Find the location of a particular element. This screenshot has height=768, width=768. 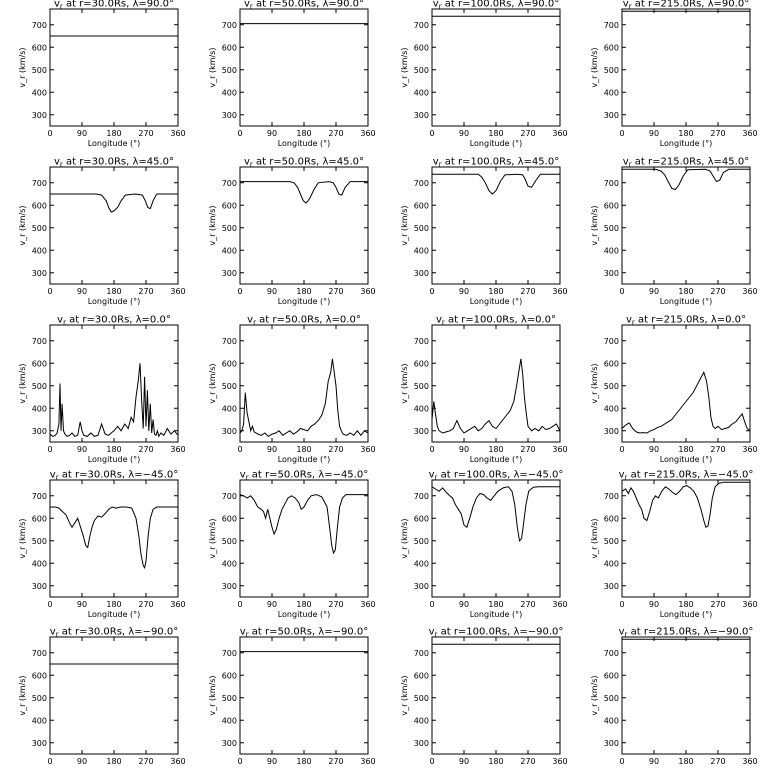

panel-title: vr at r=50.0Rs, λ=−45.0° is located at coordinates (304, 476).